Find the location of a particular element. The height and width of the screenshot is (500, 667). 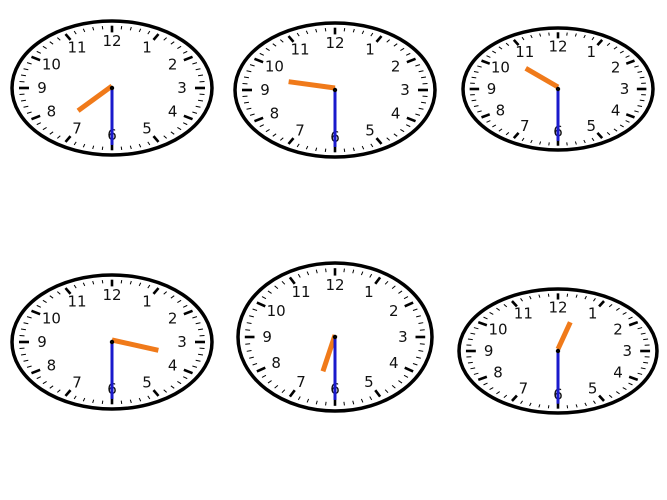

clock: 121234567891011 is located at coordinates (335, 90).